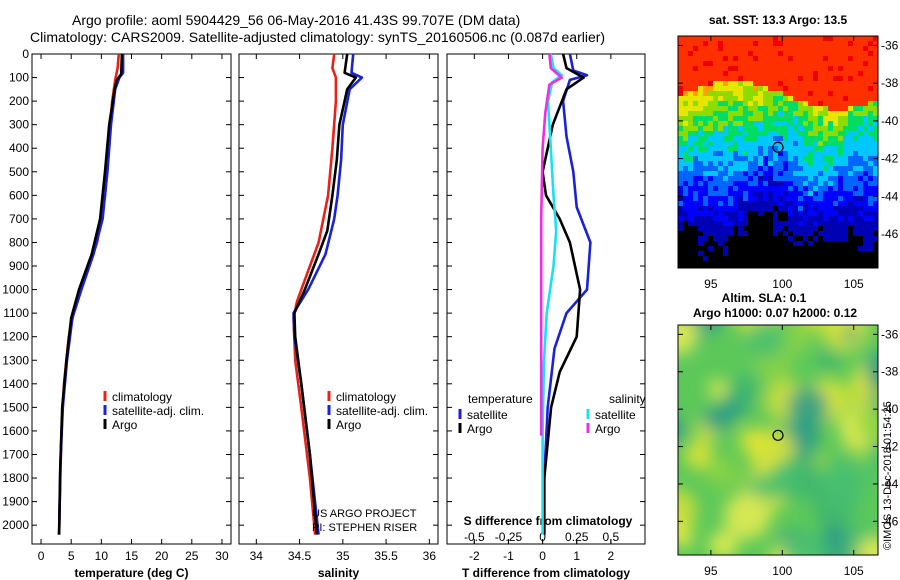 This screenshot has width=900, height=580. I want to click on y-tick-label: 900, so click(19, 266).